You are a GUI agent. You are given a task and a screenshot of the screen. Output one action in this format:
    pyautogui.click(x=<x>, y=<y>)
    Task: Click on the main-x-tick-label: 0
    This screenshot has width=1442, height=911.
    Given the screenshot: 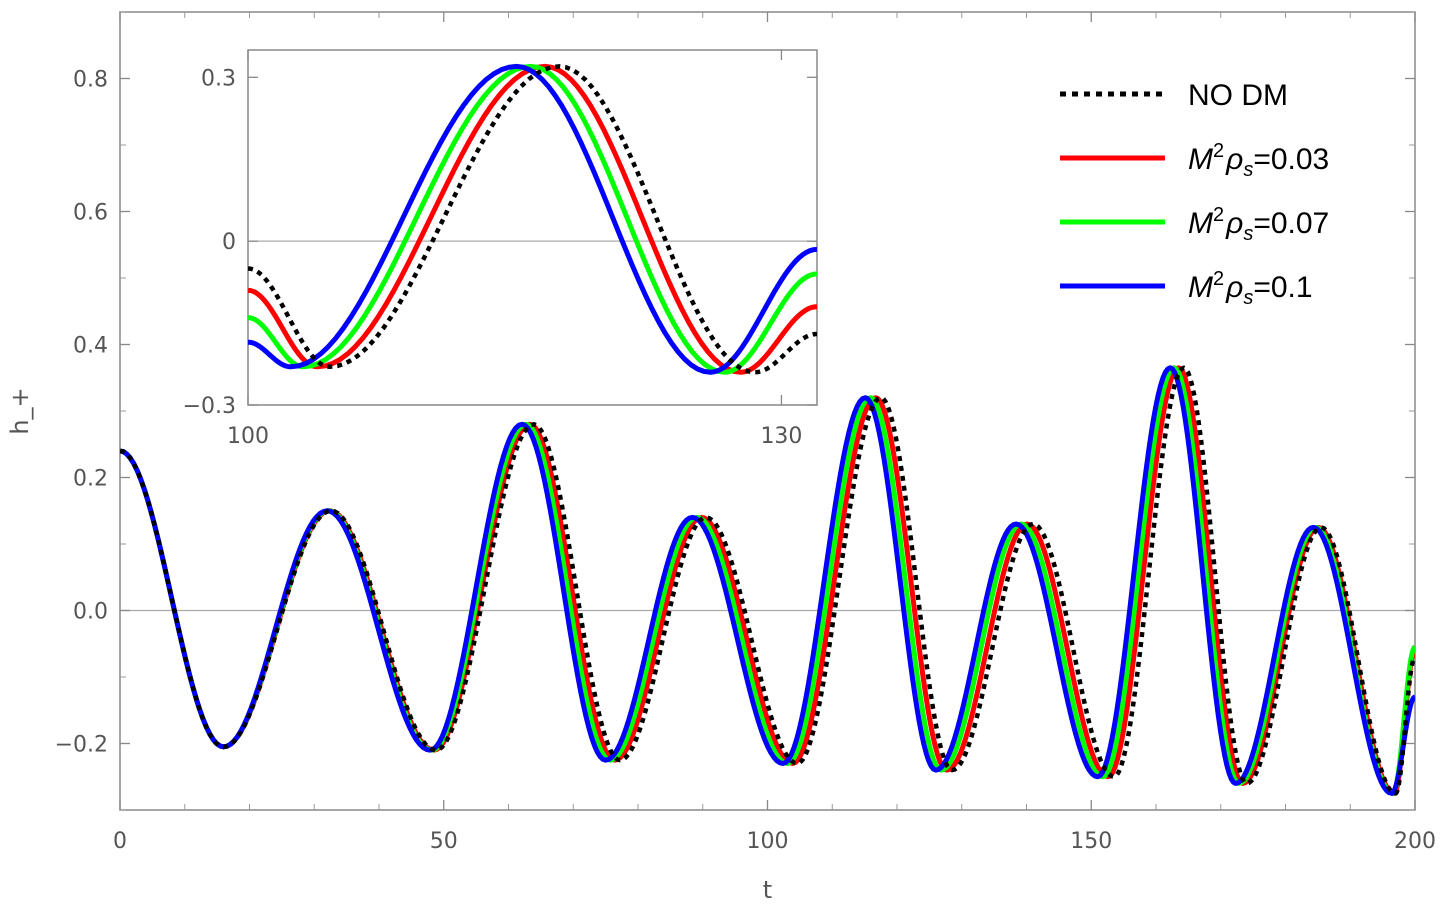 What is the action you would take?
    pyautogui.click(x=120, y=841)
    